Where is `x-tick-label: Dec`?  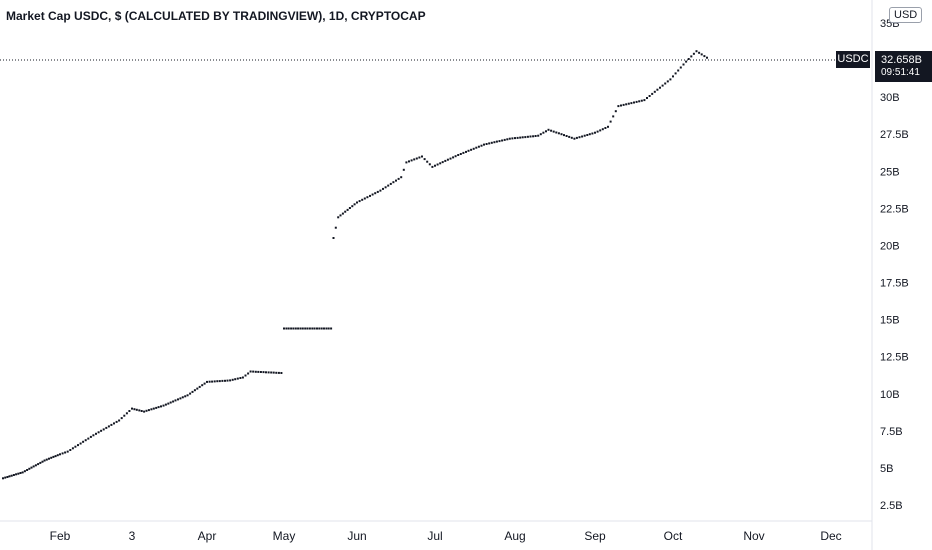 x-tick-label: Dec is located at coordinates (830, 536).